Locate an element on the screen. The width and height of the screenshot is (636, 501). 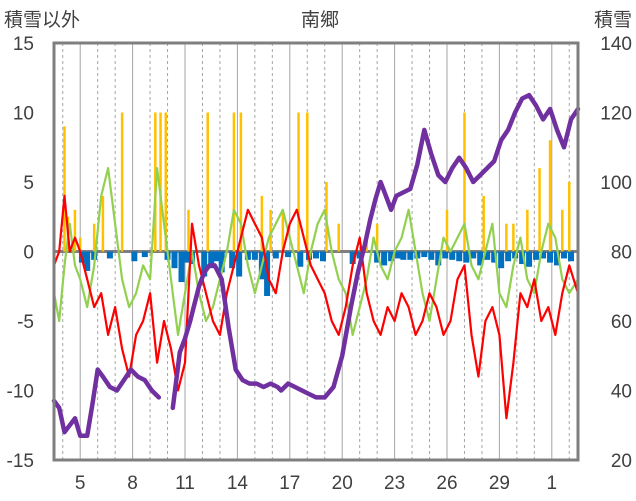
right-axis-ticks: 140 120 100 80 60 40 20 is located at coordinates (616, 253).